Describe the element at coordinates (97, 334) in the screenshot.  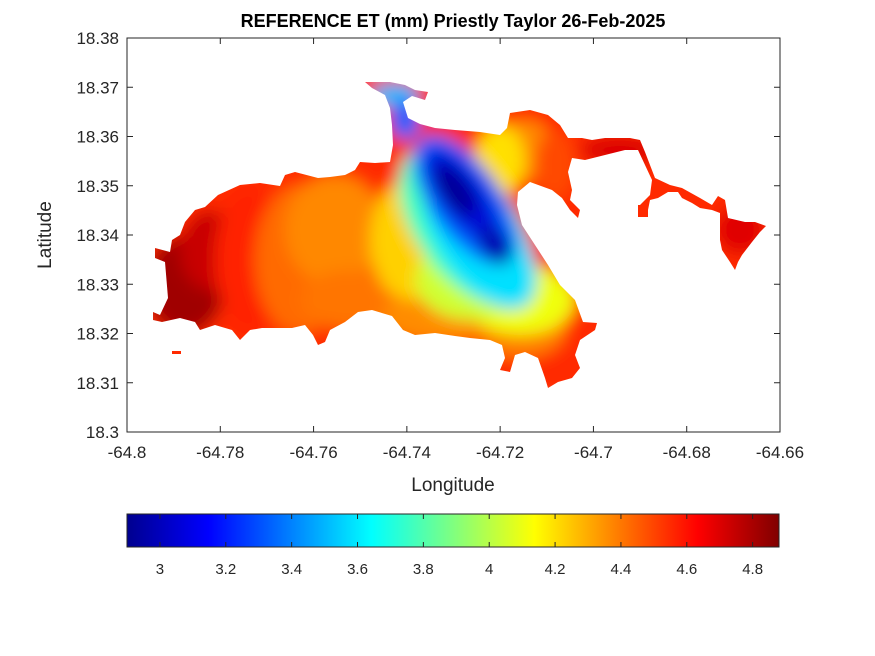
I see `y-tick-label: 18.32` at that location.